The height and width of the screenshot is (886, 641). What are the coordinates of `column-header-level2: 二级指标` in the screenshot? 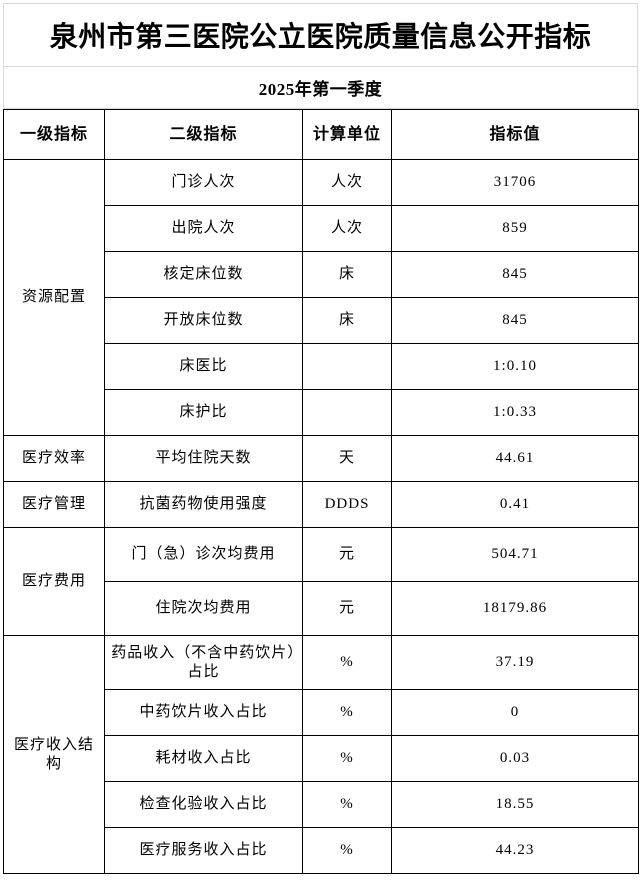 It's located at (203, 134).